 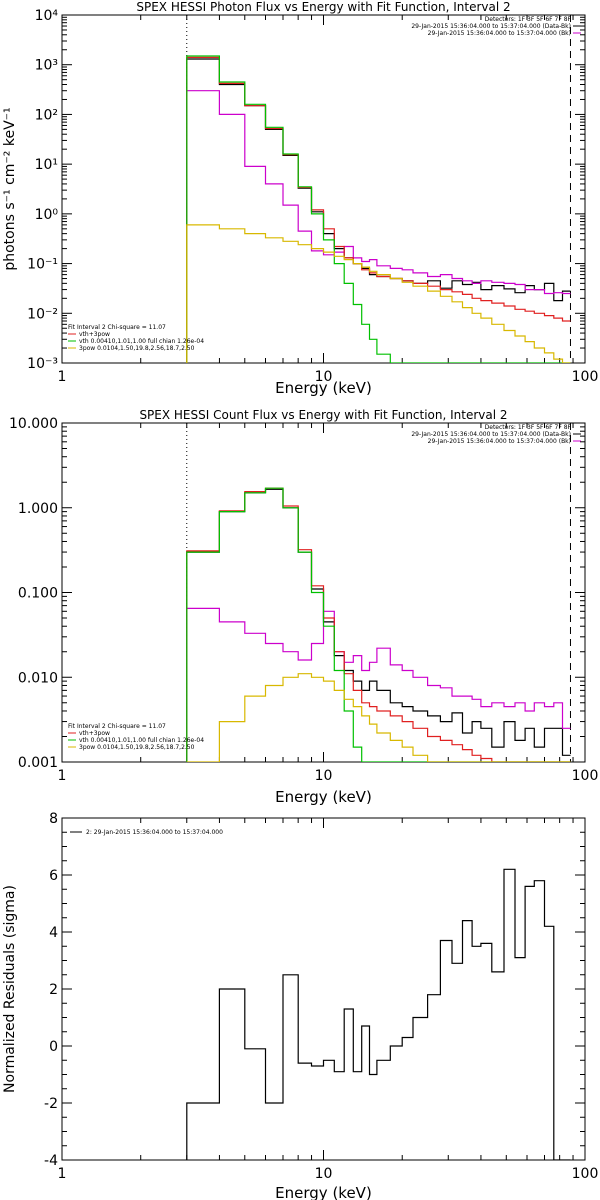 What do you see at coordinates (53, 1047) in the screenshot?
I see `y-tick-label: 0` at bounding box center [53, 1047].